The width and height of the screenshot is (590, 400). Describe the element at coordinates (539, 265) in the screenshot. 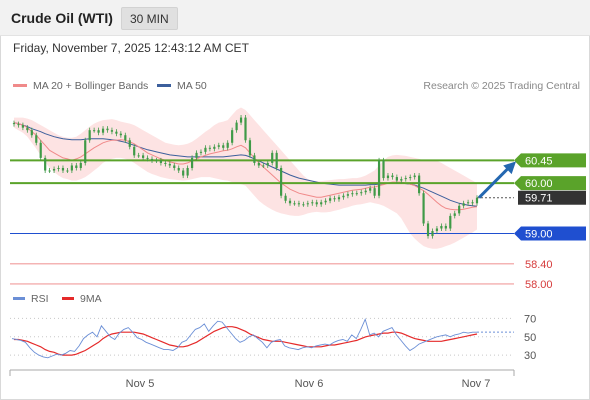

I see `support-label: 58.40` at that location.